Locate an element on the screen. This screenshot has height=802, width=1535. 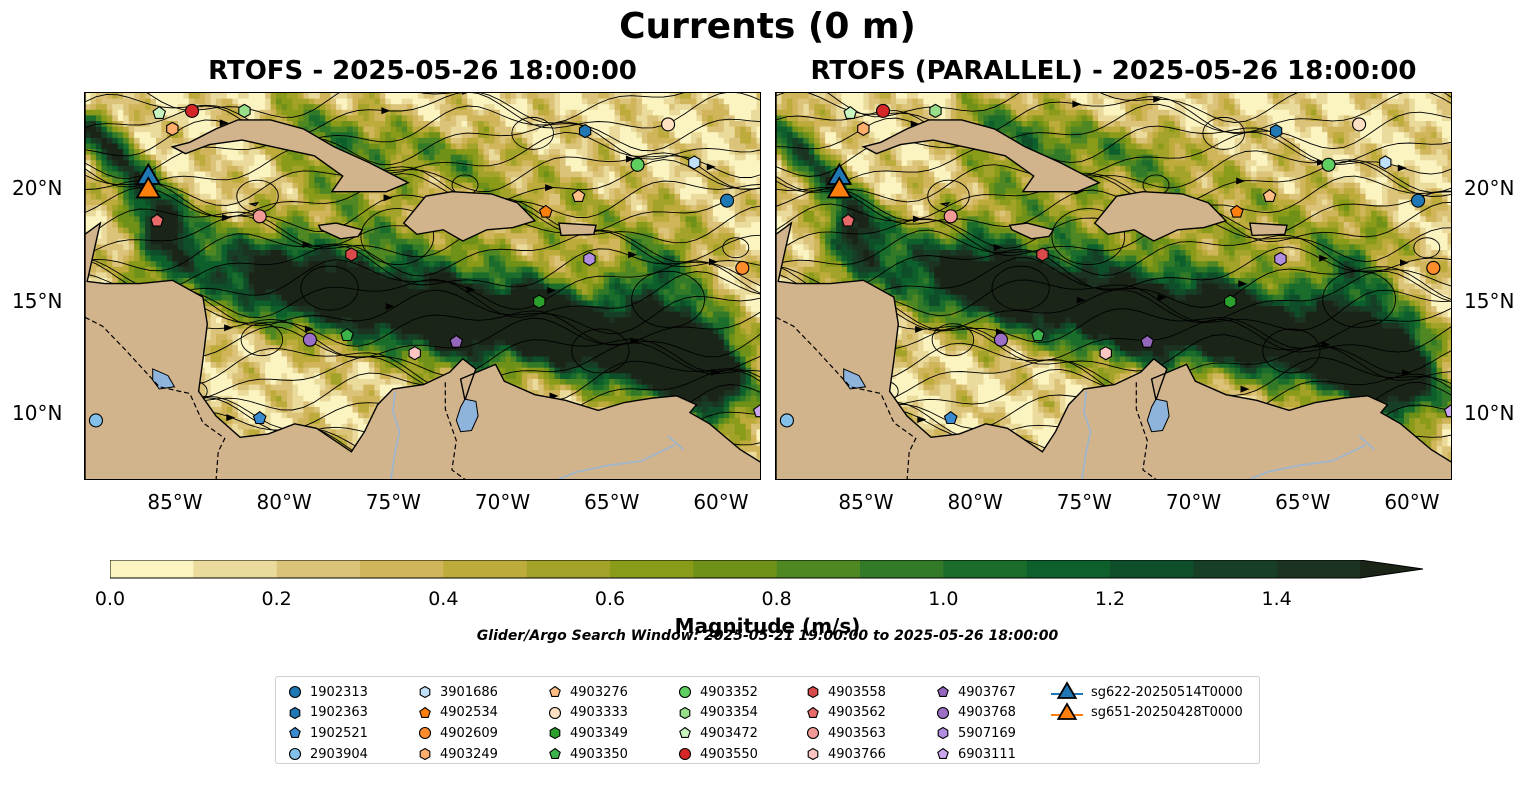
legend-item: 4903354 is located at coordinates (718, 713).